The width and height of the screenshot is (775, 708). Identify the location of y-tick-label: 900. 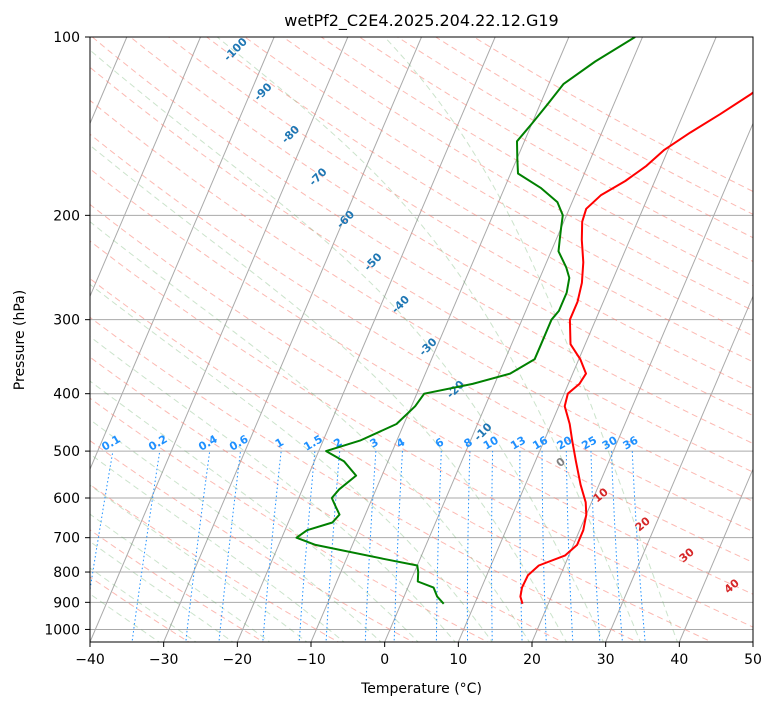
(66, 603).